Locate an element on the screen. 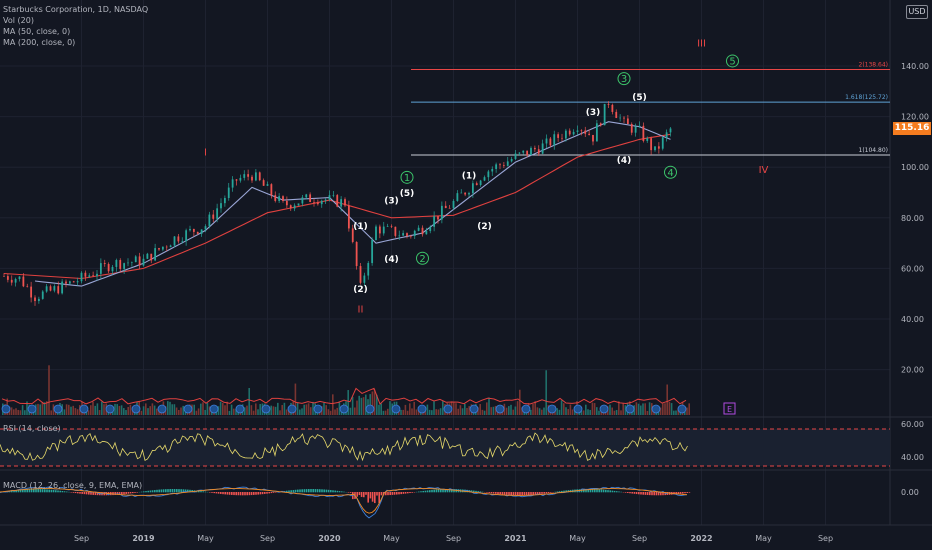 This screenshot has width=932, height=550. wave-label: 2 is located at coordinates (422, 259).